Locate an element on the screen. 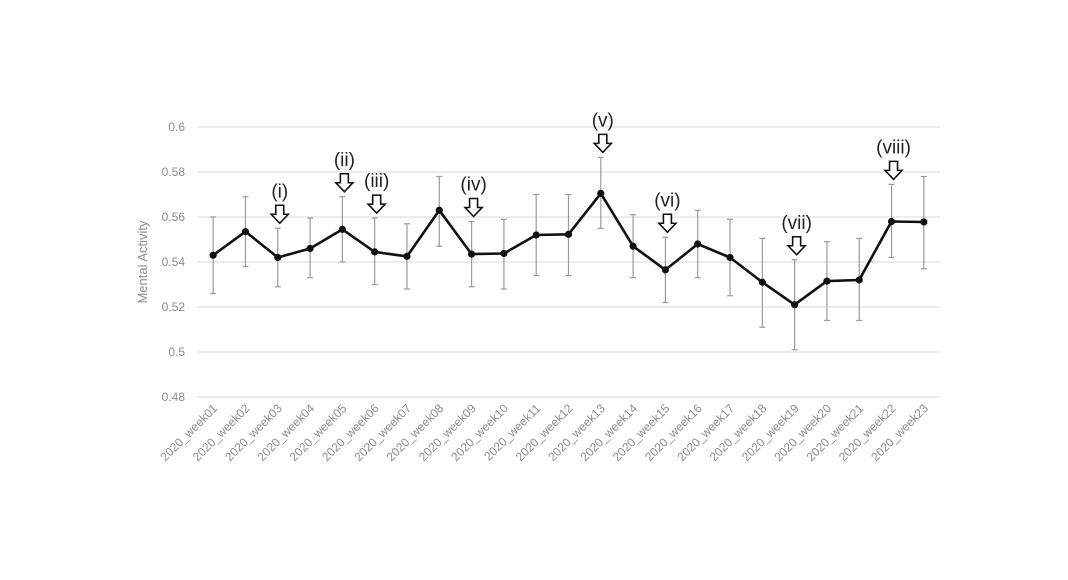 The height and width of the screenshot is (580, 1068). y-tick-label: 0.5 is located at coordinates (176, 352).